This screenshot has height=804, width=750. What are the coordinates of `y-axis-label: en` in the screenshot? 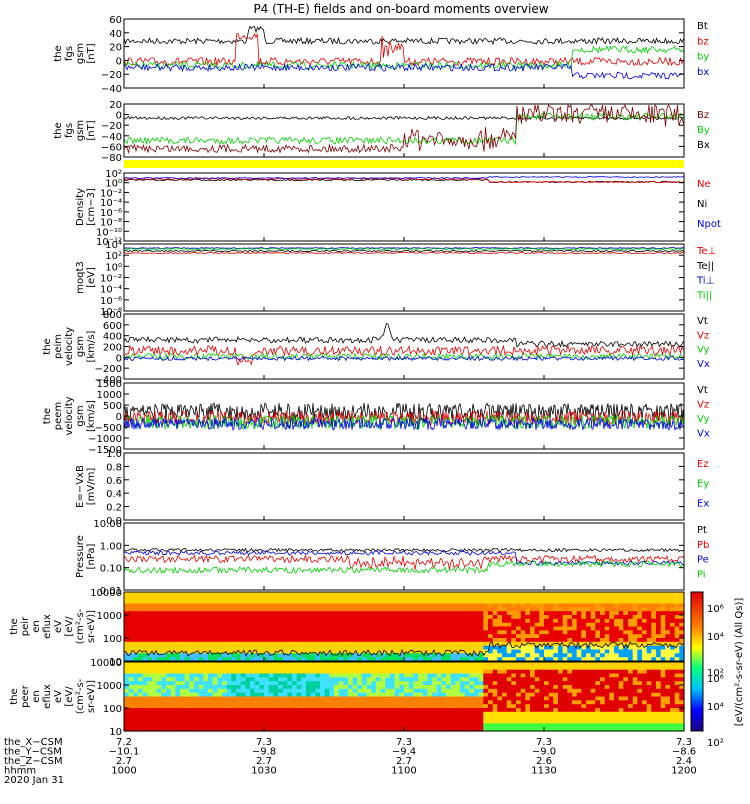 It's located at (36, 696).